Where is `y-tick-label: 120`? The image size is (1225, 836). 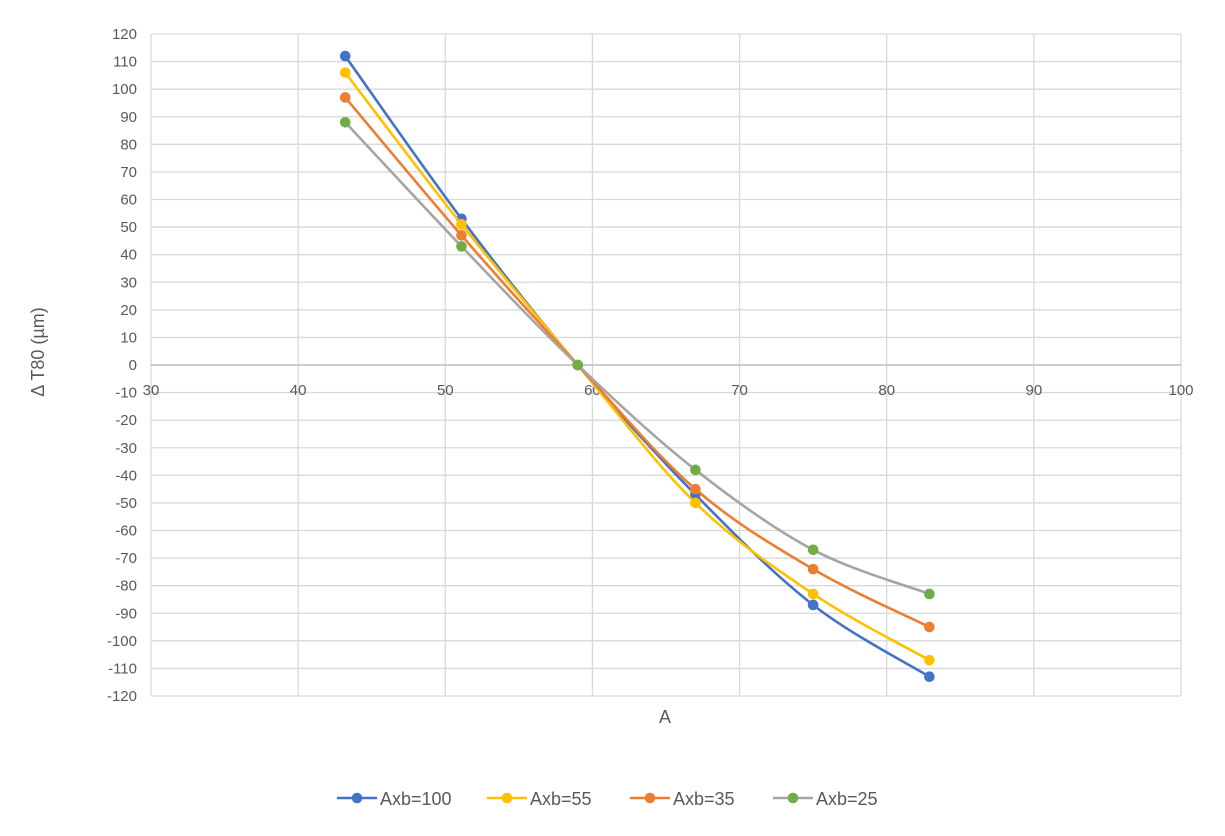 y-tick-label: 120 is located at coordinates (124, 34).